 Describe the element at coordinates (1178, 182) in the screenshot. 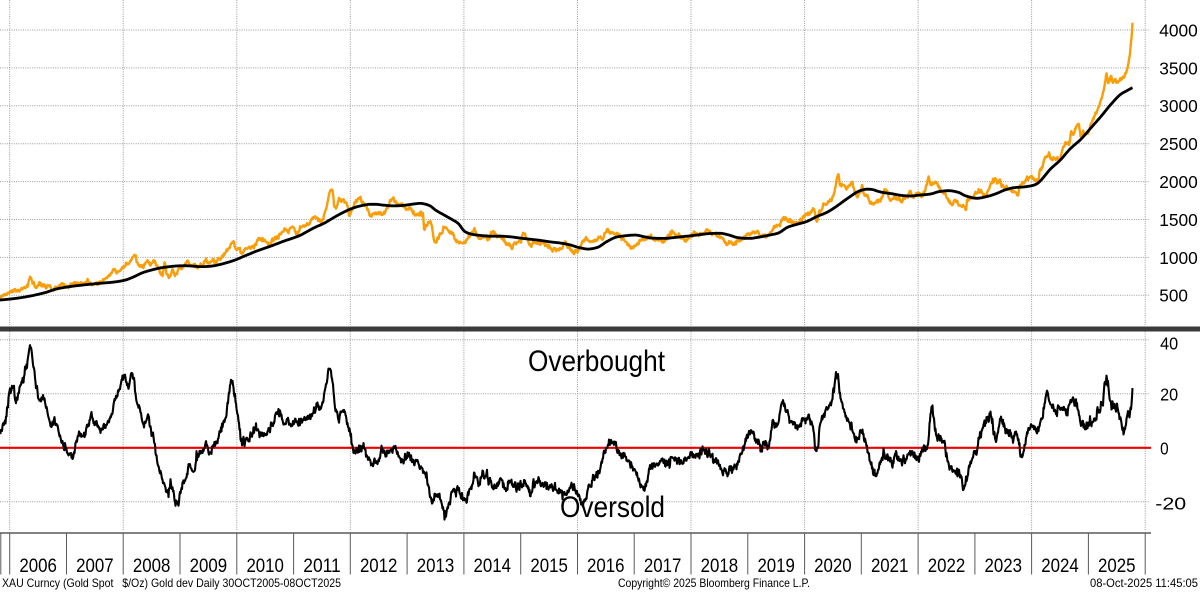

I see `svg-text: 2000` at that location.